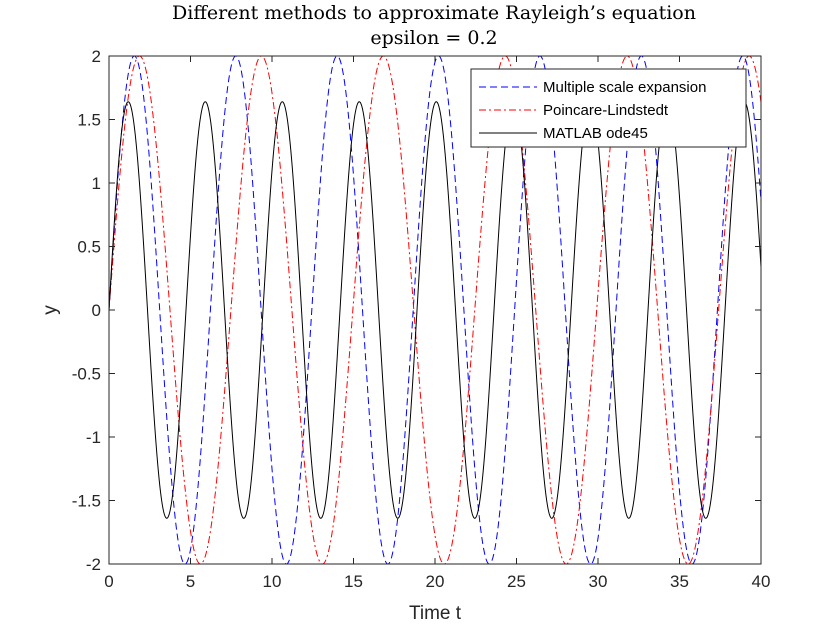 This screenshot has width=840, height=630. Describe the element at coordinates (190, 581) in the screenshot. I see `x-tick-label: 5` at that location.